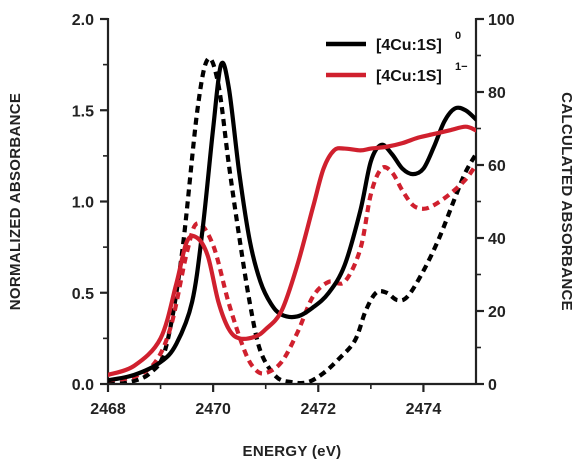 This screenshot has width=582, height=471. Describe the element at coordinates (458, 36) in the screenshot. I see `legend-label-superscript: 0` at that location.